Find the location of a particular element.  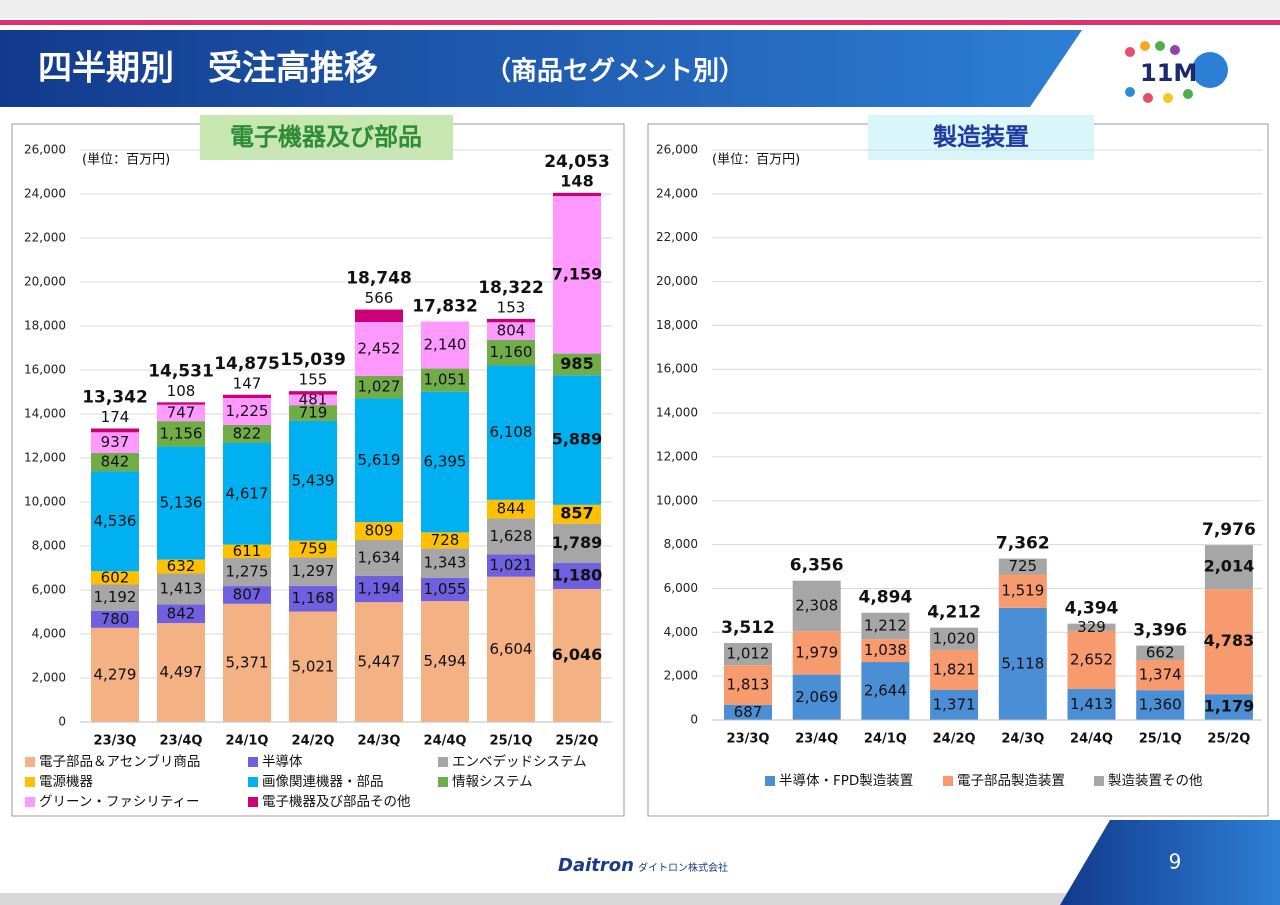

data-label: 5,447 is located at coordinates (379, 662).